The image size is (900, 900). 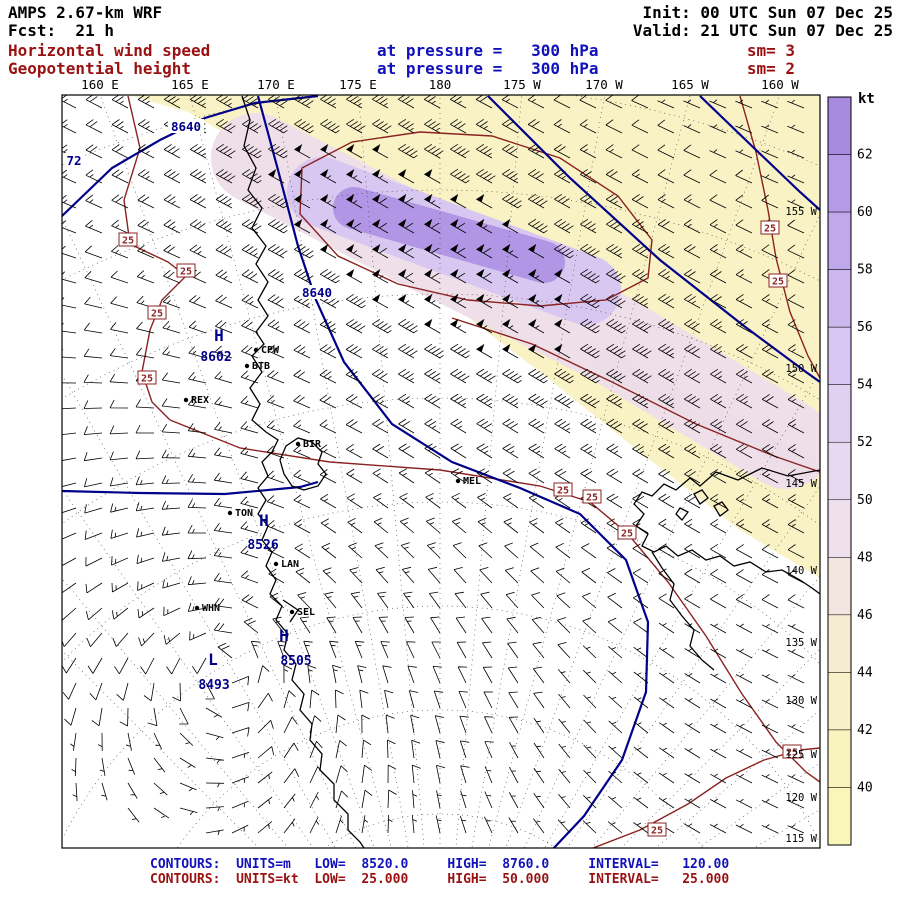 I want to click on colorbar-tick: 52, so click(x=865, y=442).